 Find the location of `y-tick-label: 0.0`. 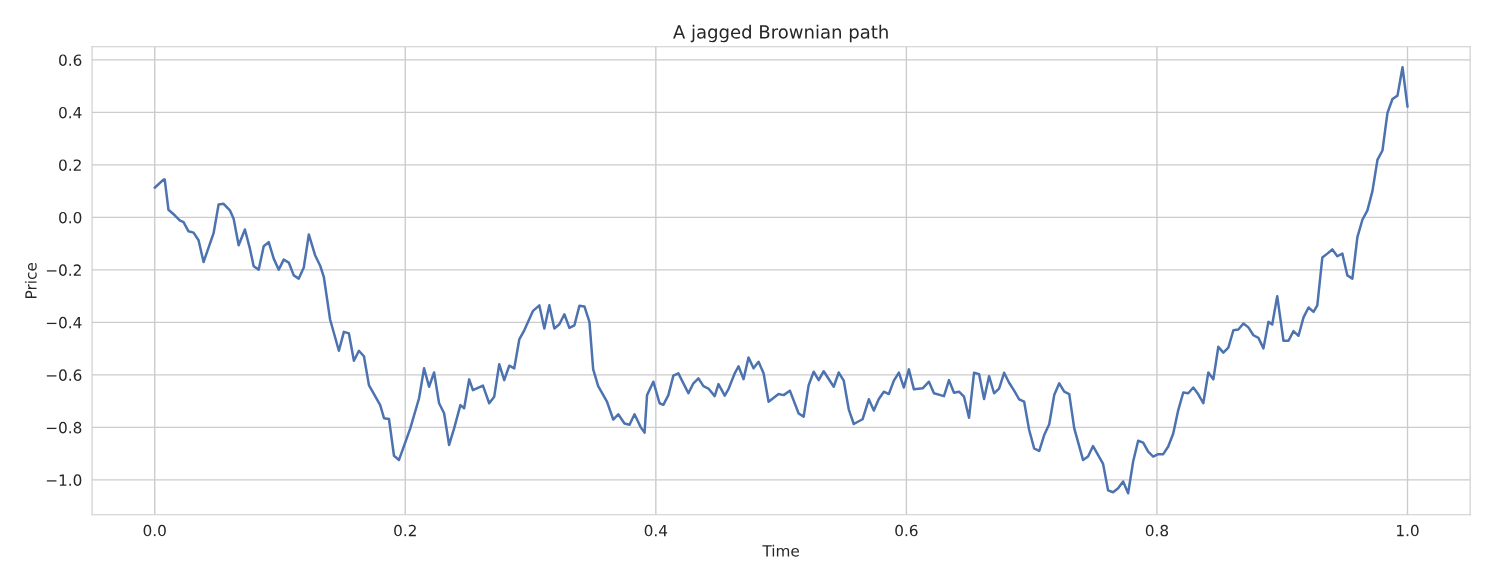

y-tick-label: 0.0 is located at coordinates (70, 217).